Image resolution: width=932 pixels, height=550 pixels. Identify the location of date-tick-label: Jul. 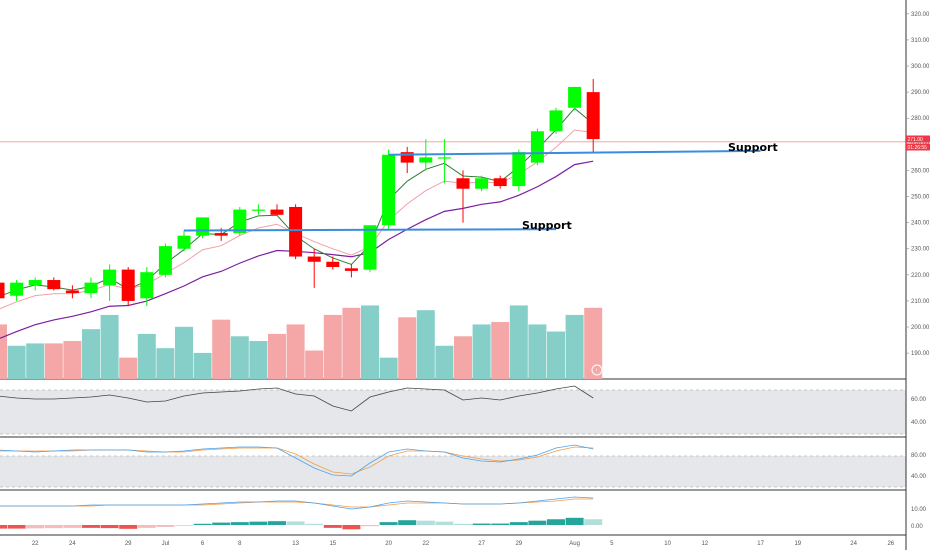
(166, 544).